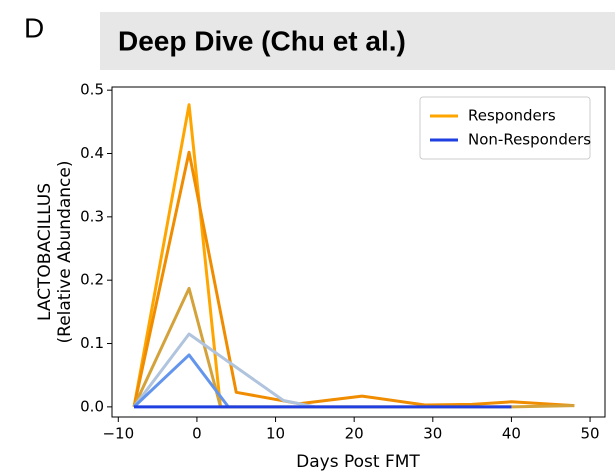  I want to click on y-axis-label: LACTOBACILLUS, so click(45, 252).